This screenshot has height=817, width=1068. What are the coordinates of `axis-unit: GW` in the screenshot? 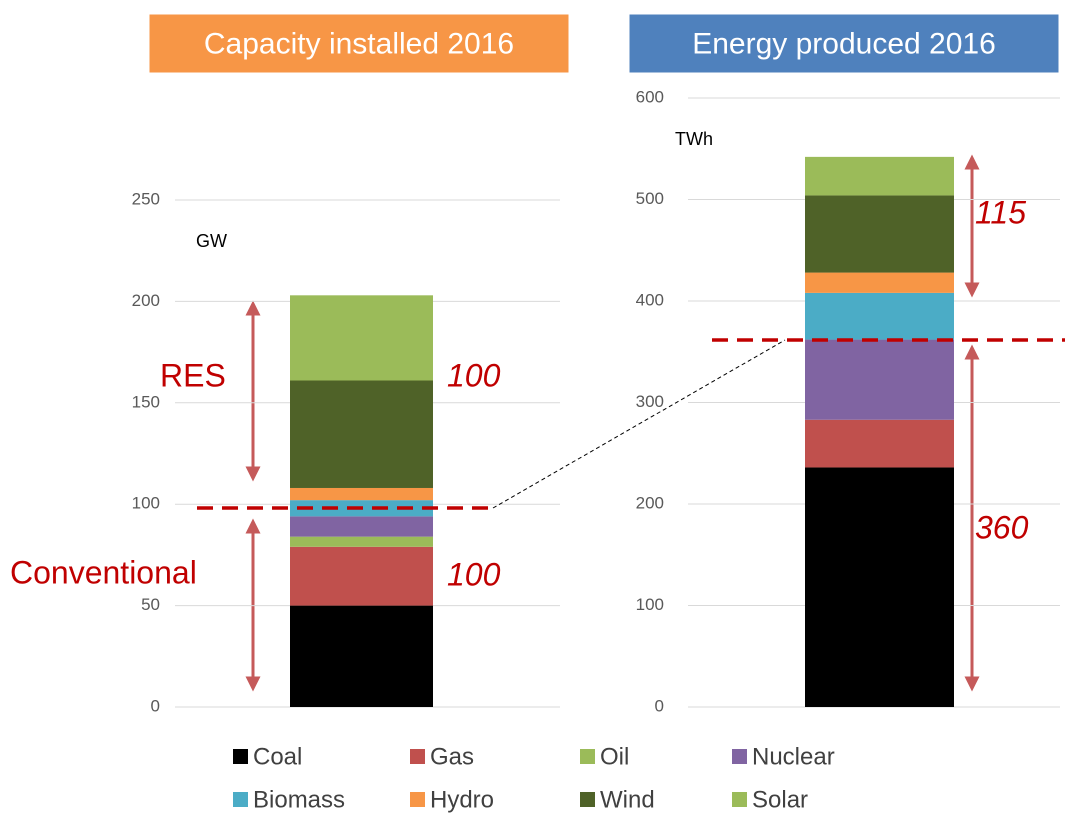 It's located at (211, 241).